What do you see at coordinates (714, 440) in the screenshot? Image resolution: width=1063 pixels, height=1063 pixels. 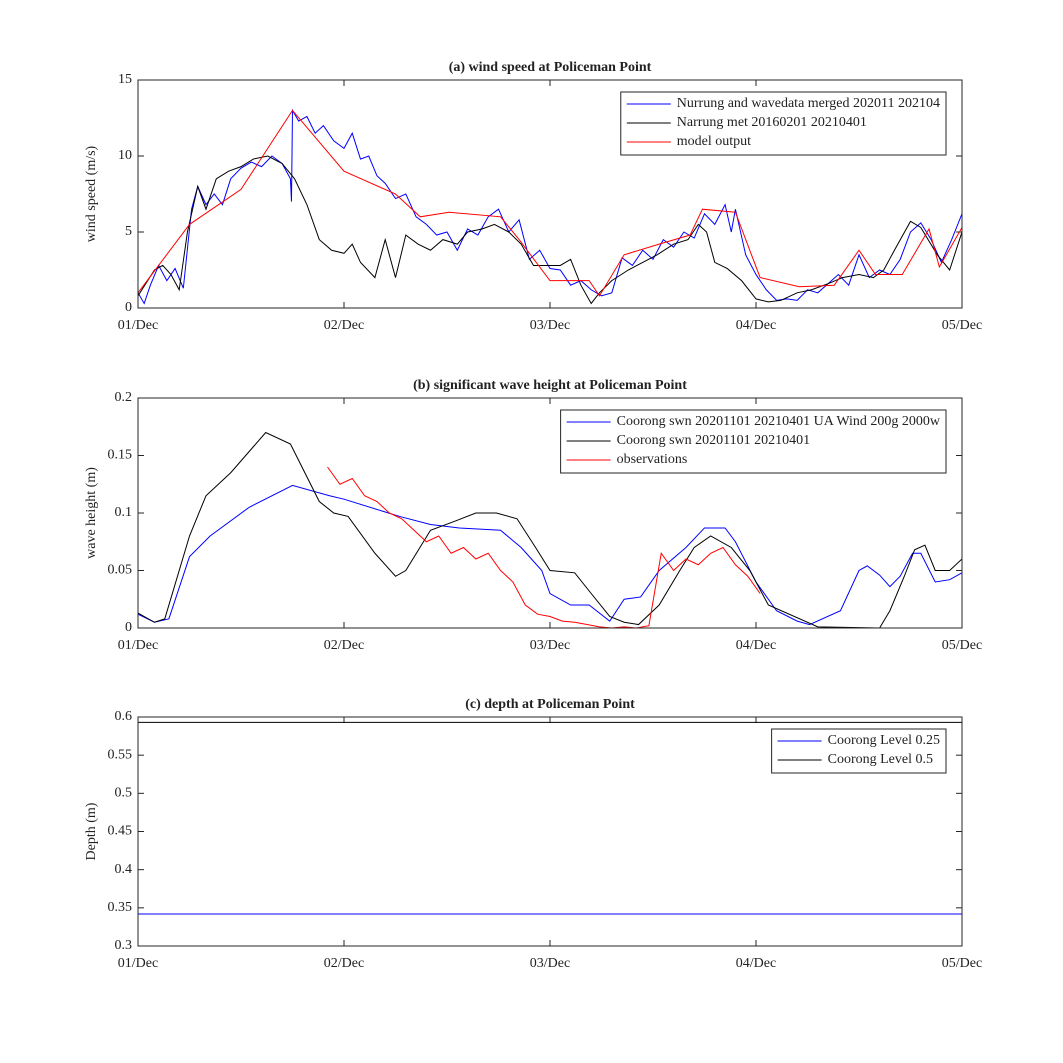 I see `legend-label: Coorong swn 20201101 20210401` at bounding box center [714, 440].